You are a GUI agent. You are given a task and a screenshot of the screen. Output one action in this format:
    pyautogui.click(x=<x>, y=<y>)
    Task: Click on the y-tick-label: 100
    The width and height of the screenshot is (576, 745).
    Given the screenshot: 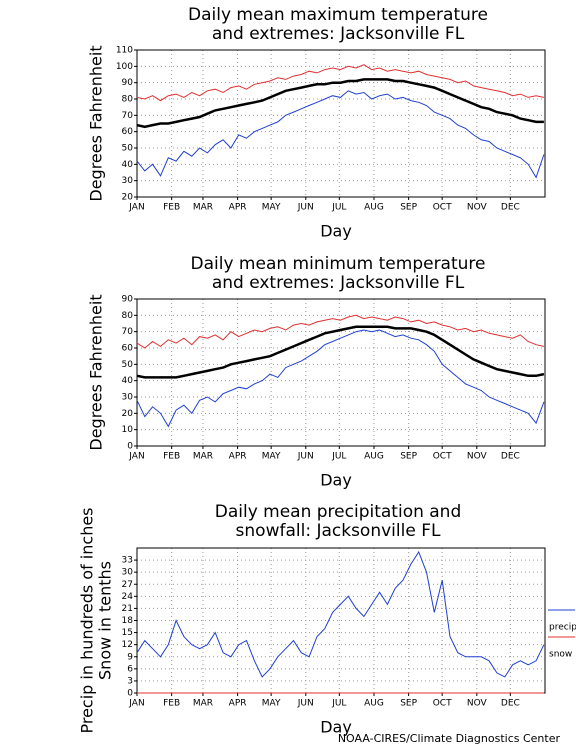 What is the action you would take?
    pyautogui.click(x=124, y=67)
    